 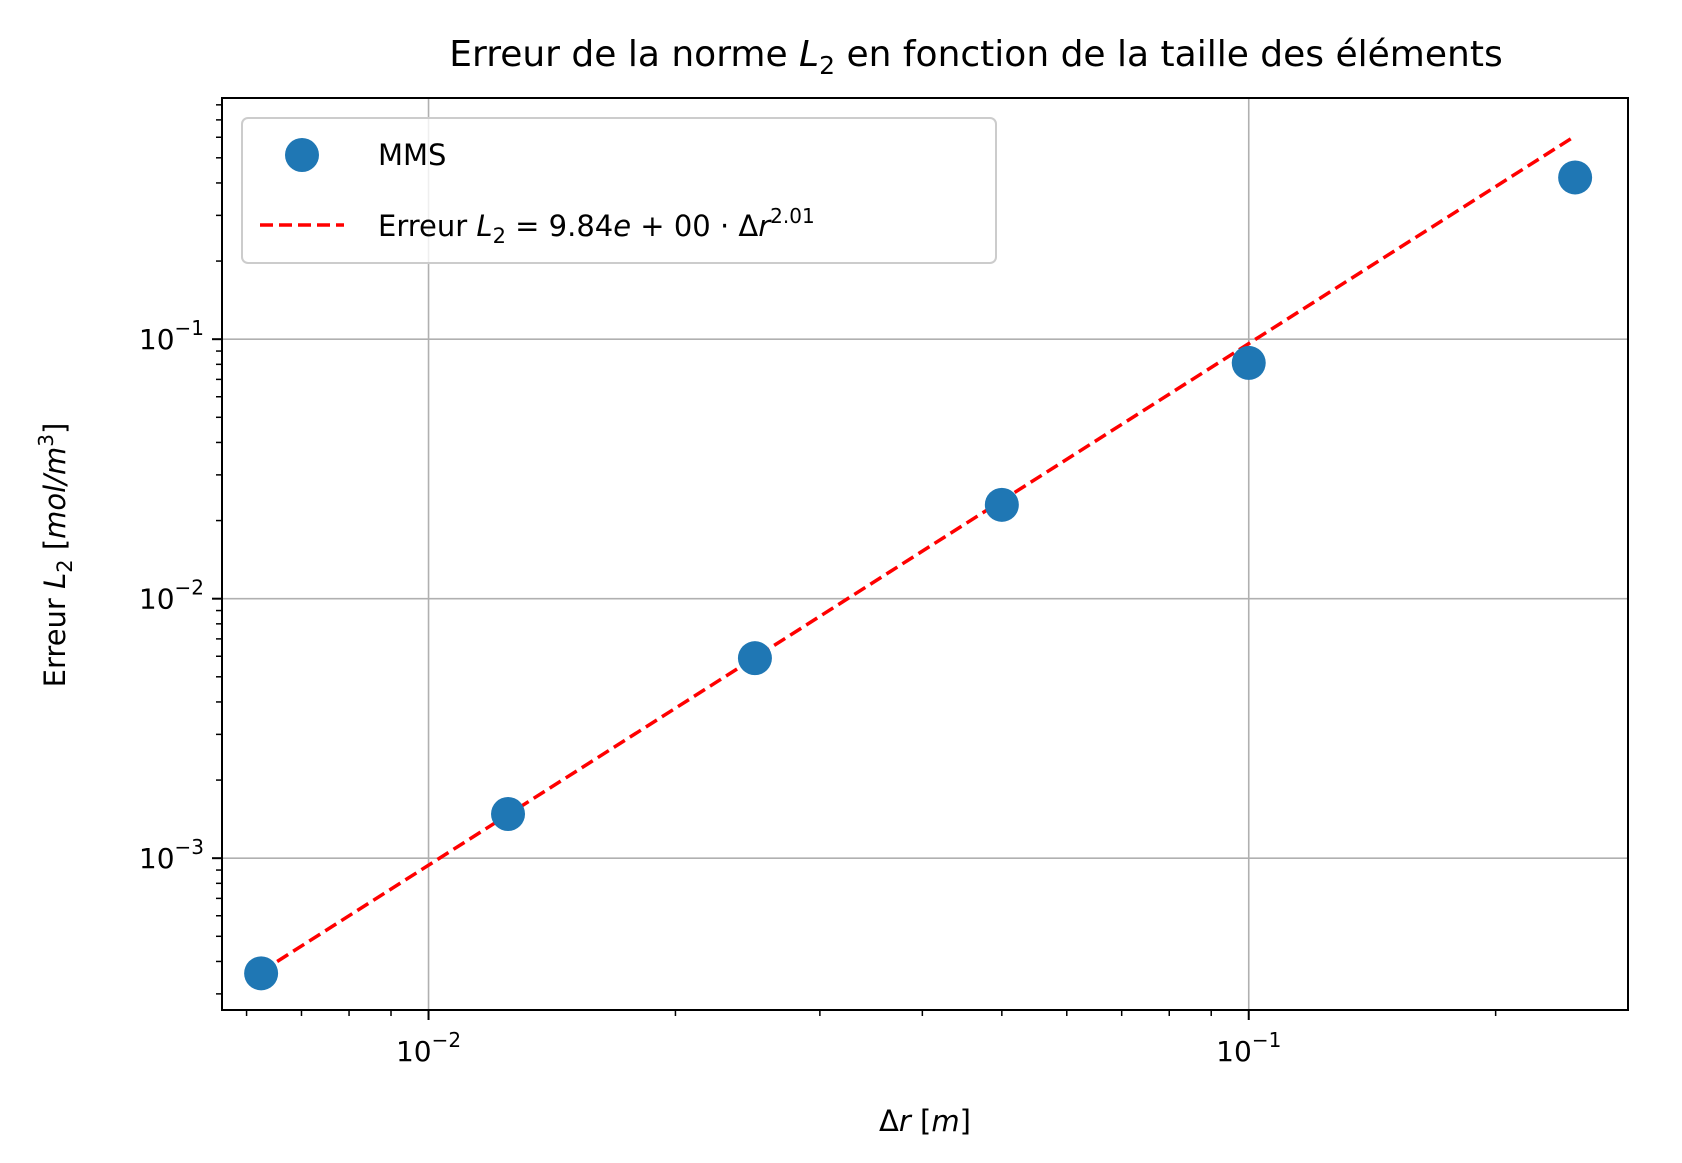 What do you see at coordinates (596, 226) in the screenshot?
I see `legend-label-fit: Erreur L2 = 9.84e + 00 · Δr2.01` at bounding box center [596, 226].